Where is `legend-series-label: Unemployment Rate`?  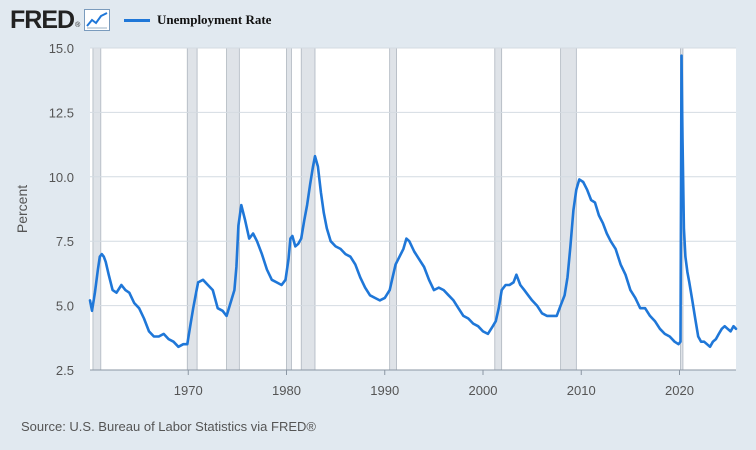
legend-series-label: Unemployment Rate is located at coordinates (214, 19).